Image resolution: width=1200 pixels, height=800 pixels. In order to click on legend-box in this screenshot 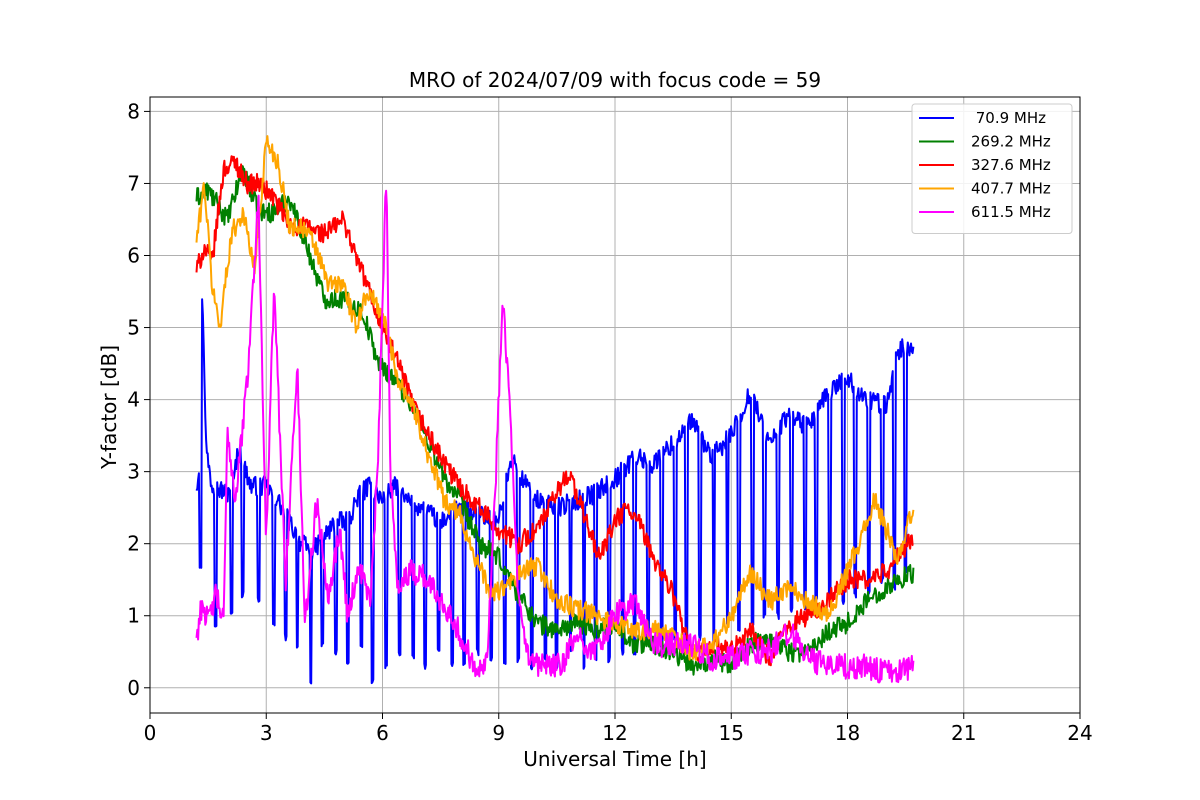, I will do `click(992, 168)`.